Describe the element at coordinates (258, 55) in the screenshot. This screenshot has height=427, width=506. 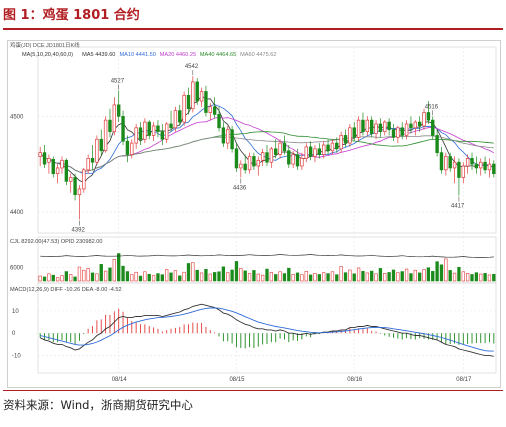
I see `ma-legend-item: MA60 4475.62` at that location.